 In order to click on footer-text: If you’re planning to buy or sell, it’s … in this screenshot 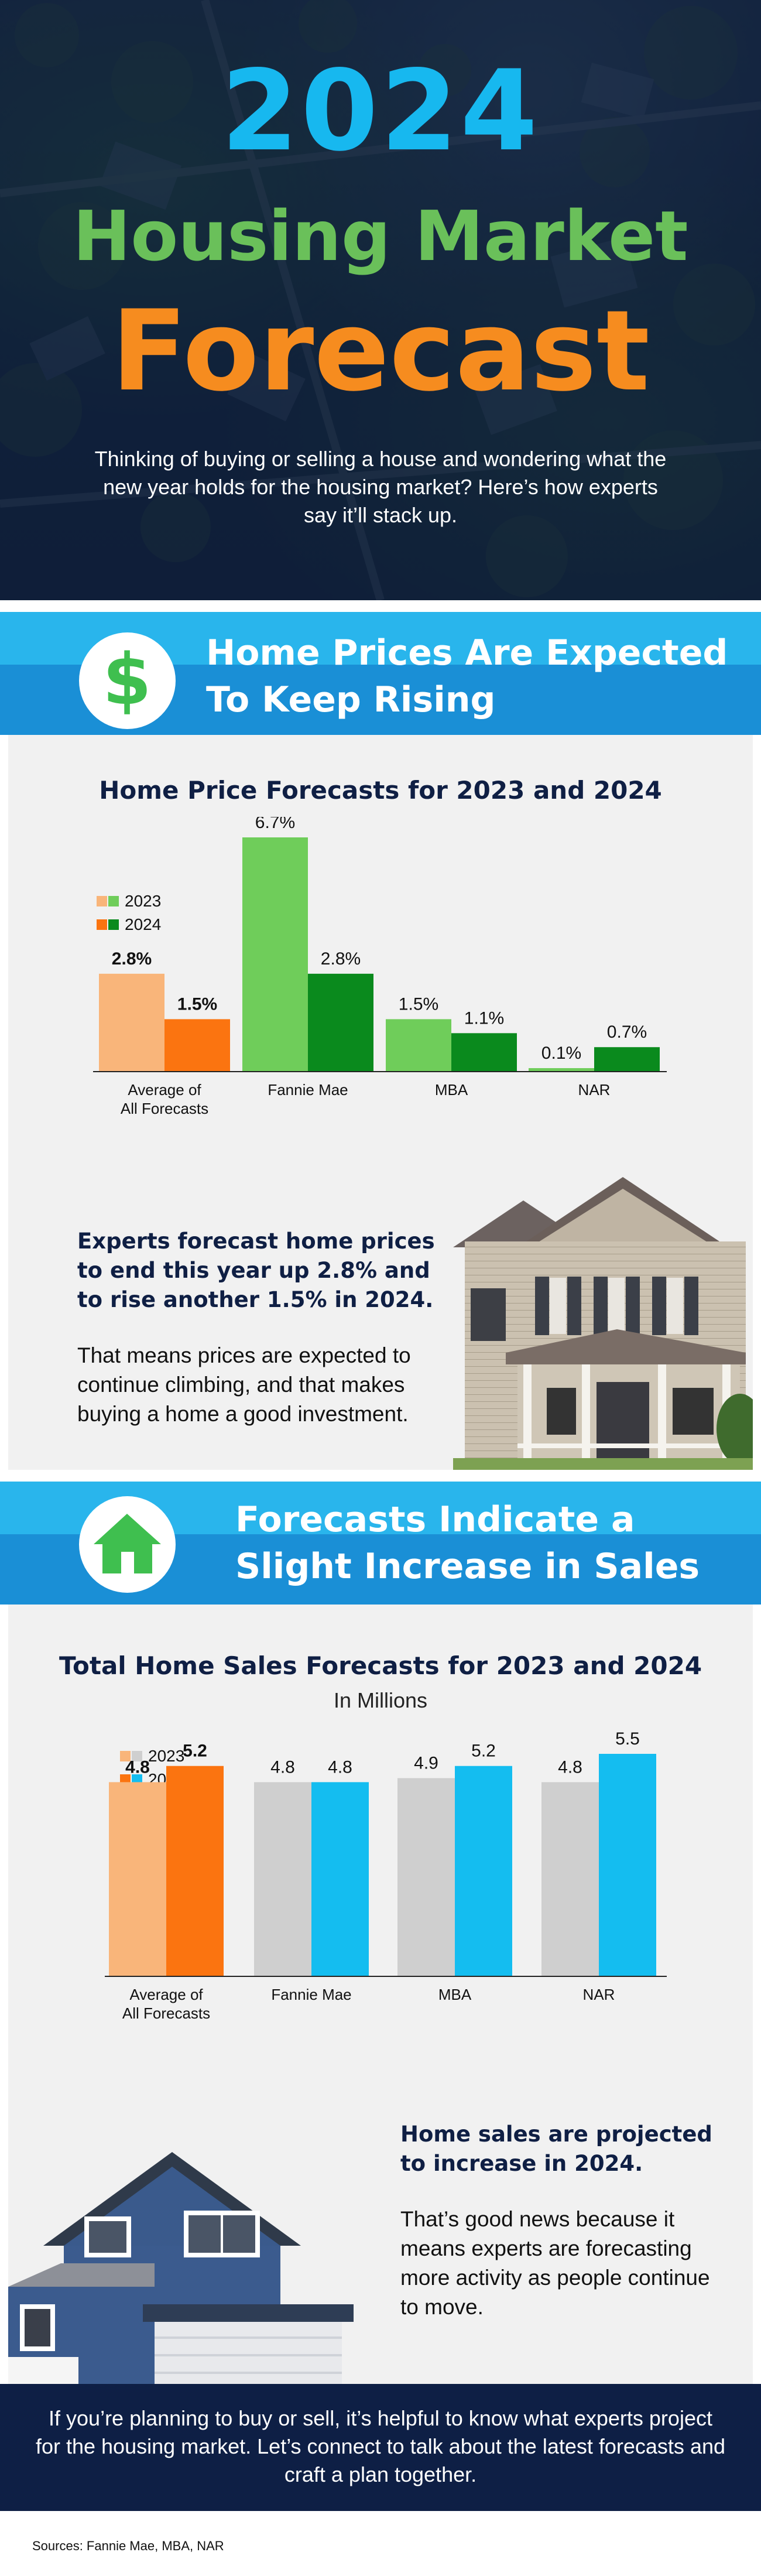, I will do `click(380, 2446)`.